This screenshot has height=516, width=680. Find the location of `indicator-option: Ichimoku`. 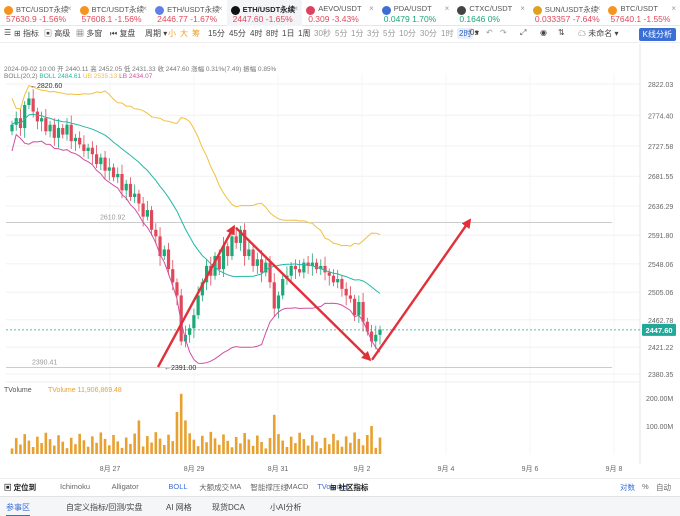

indicator-option: Ichimoku is located at coordinates (75, 486).